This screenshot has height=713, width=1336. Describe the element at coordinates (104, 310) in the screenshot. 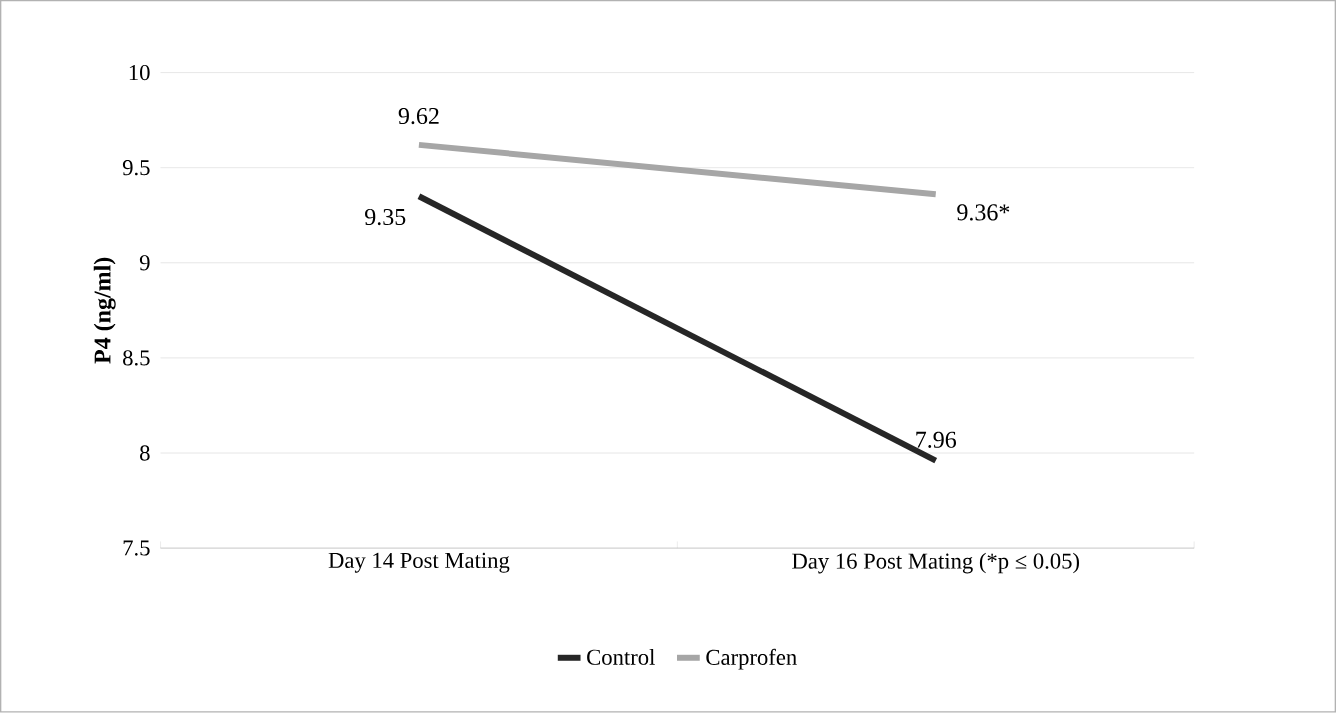

I see `y-axis-title: P4 (ng/ml)` at that location.